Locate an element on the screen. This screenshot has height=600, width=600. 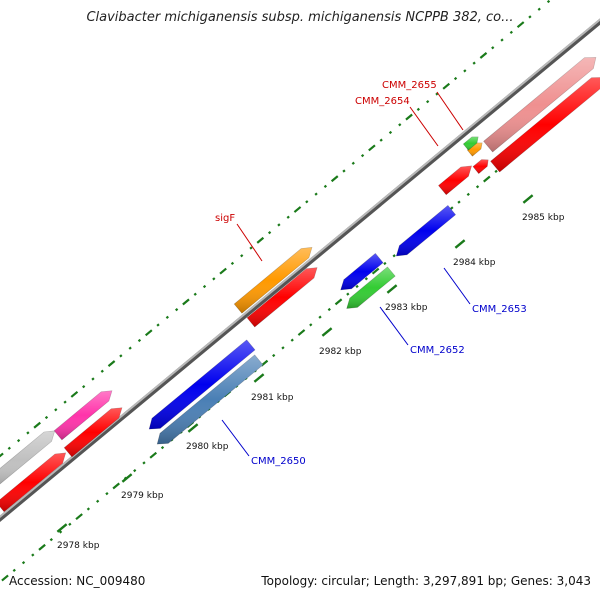
gene-label: CMM_2655 is located at coordinates (409, 85).